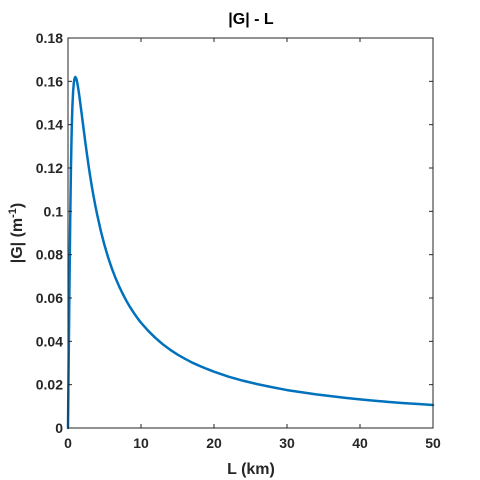  Describe the element at coordinates (49, 341) in the screenshot. I see `y-tick-label: 0.04` at that location.